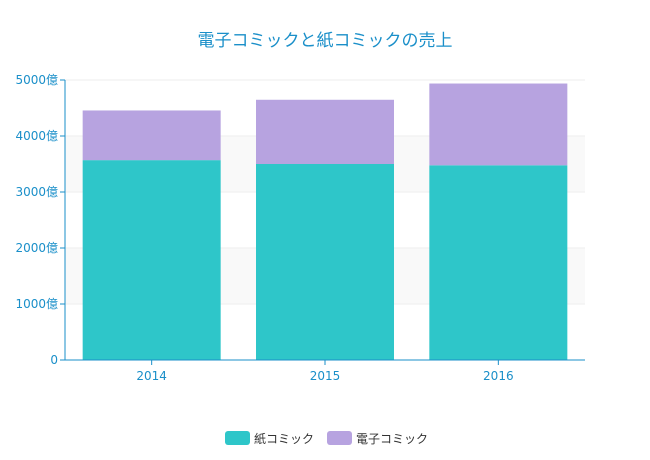 Image resolution: width=650 pixels, height=460 pixels. I want to click on legend-label: 電子コミック, so click(392, 439).